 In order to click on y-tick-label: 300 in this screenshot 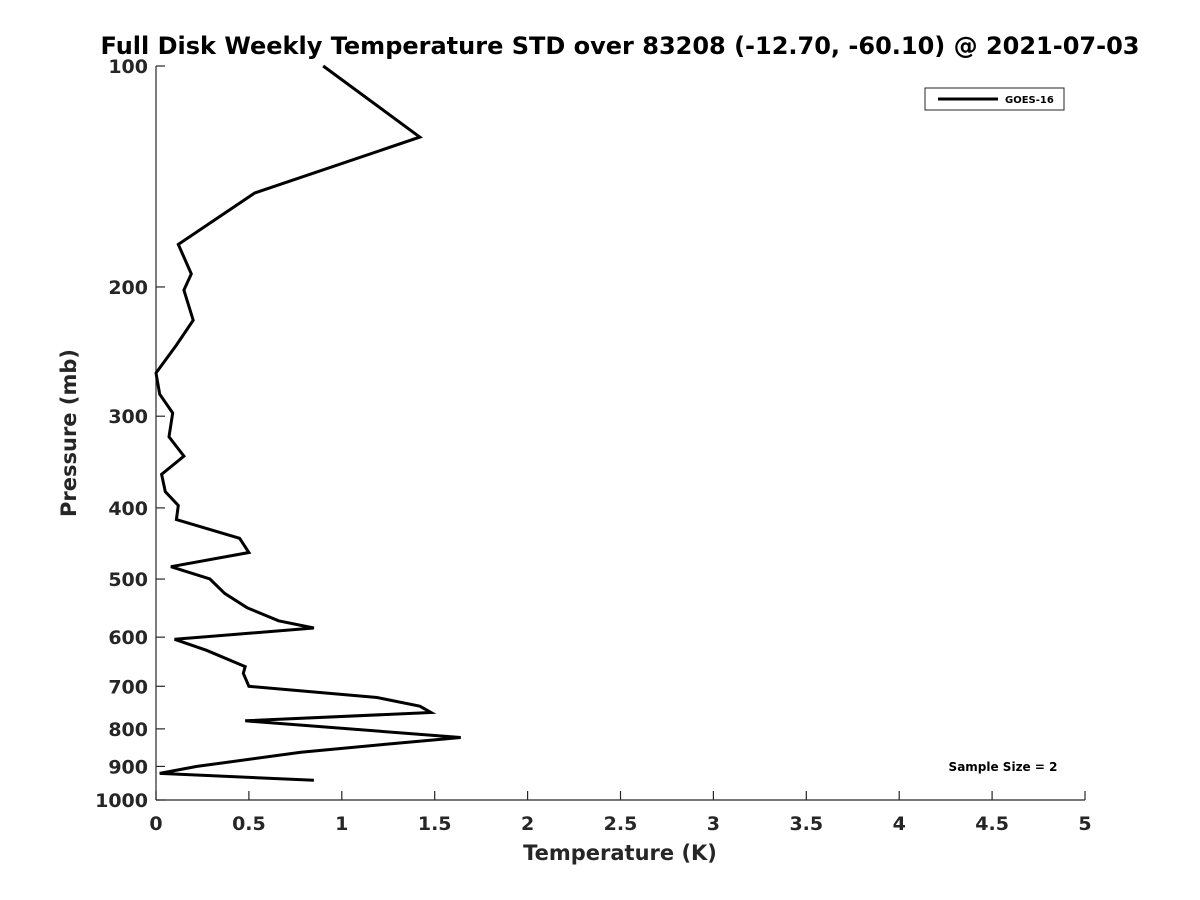, I will do `click(128, 417)`.